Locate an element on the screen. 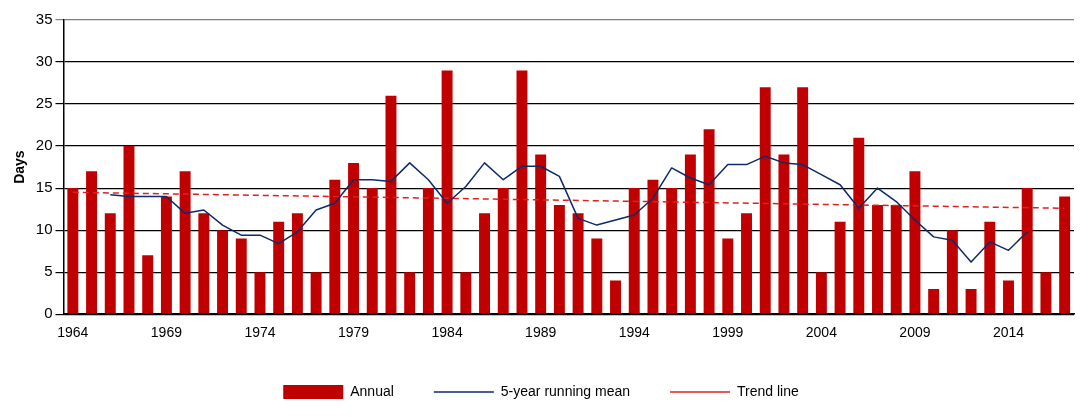 This screenshot has height=417, width=1088. legend-label: Annual is located at coordinates (372, 390).